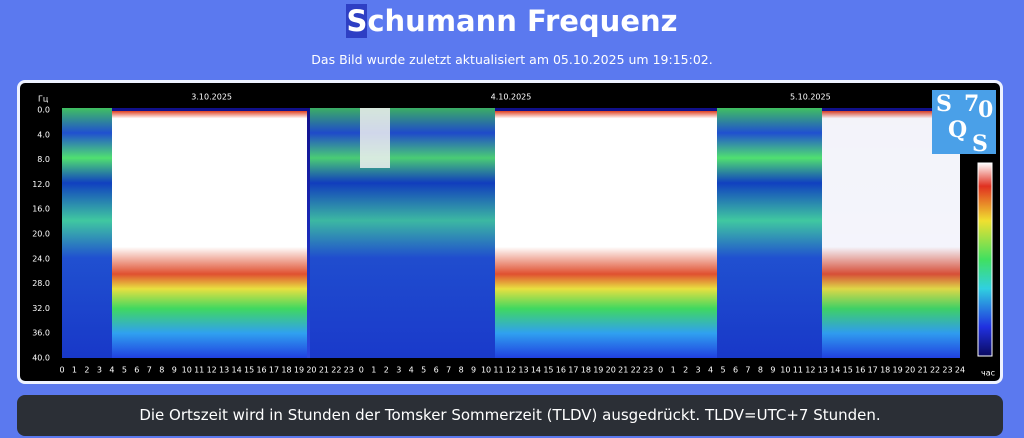 The height and width of the screenshot is (438, 1024). I want to click on x-unit: час, so click(988, 373).